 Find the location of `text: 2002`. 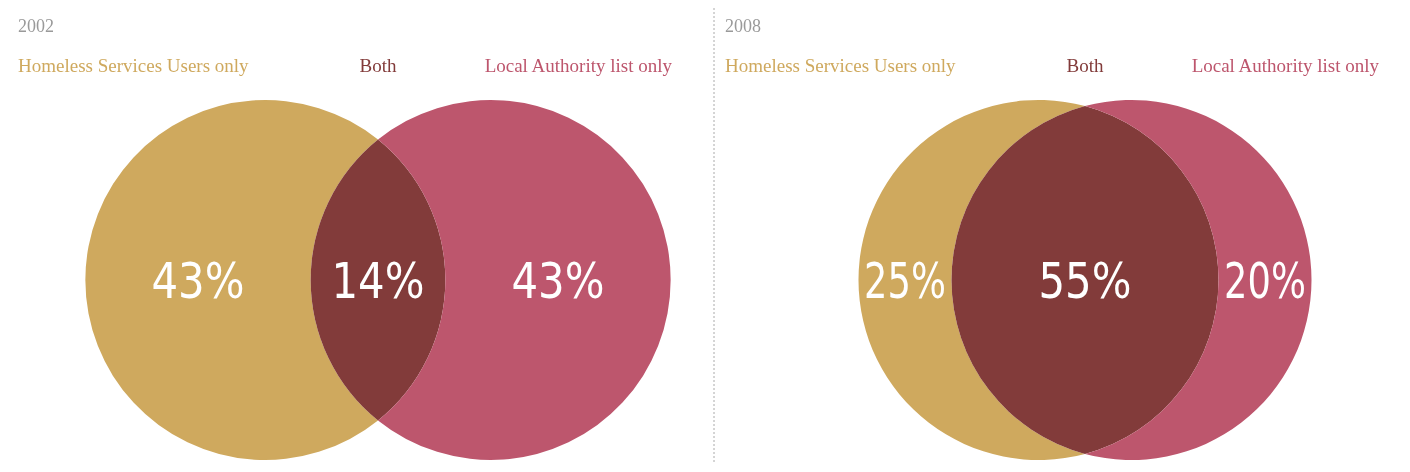

text: 2002 is located at coordinates (36, 26).